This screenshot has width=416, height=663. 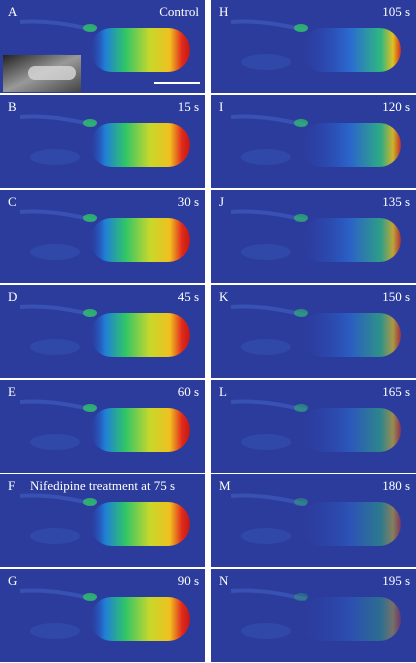 I want to click on panel-label: 60 s, so click(x=188, y=391).